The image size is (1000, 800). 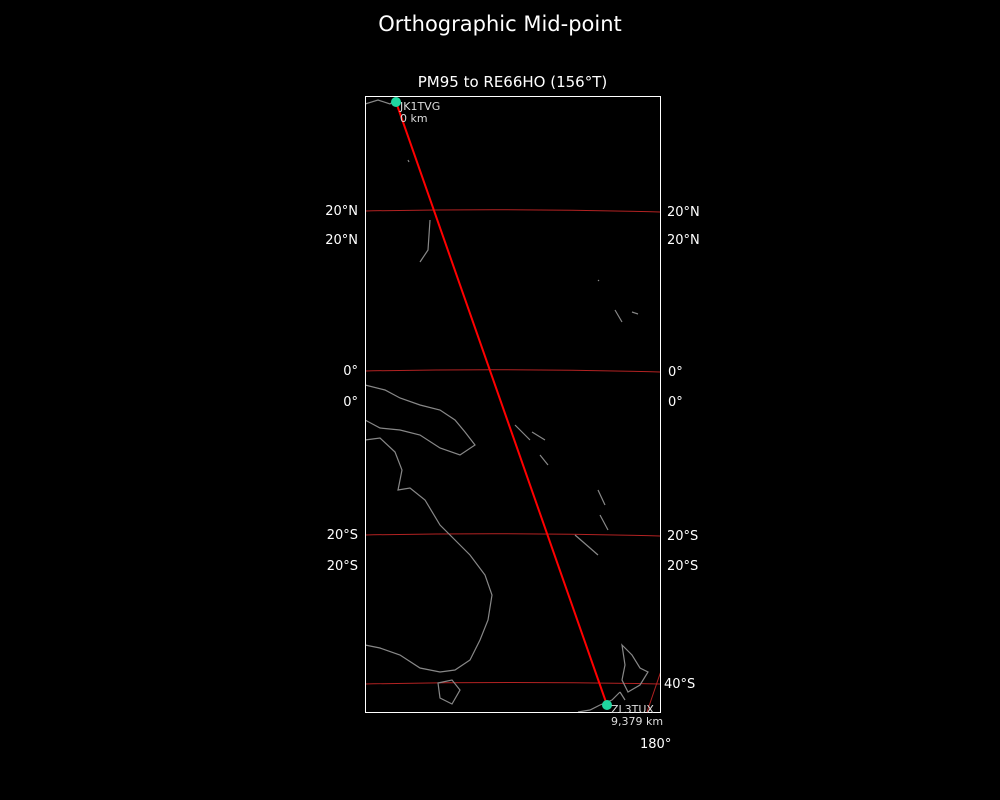 What do you see at coordinates (591, 522) in the screenshot?
I see `coast-vanuatu-newcaledonia` at bounding box center [591, 522].